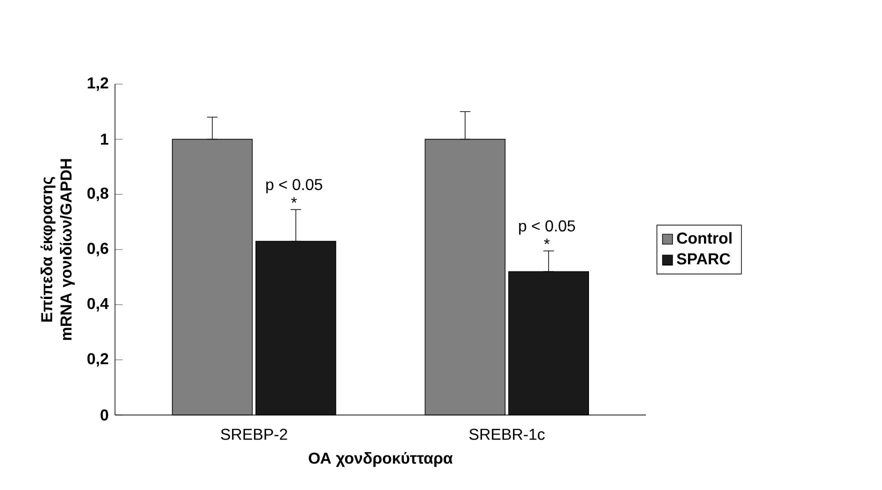  Describe the element at coordinates (97, 360) in the screenshot. I see `y-tick-label: 0,2` at that location.